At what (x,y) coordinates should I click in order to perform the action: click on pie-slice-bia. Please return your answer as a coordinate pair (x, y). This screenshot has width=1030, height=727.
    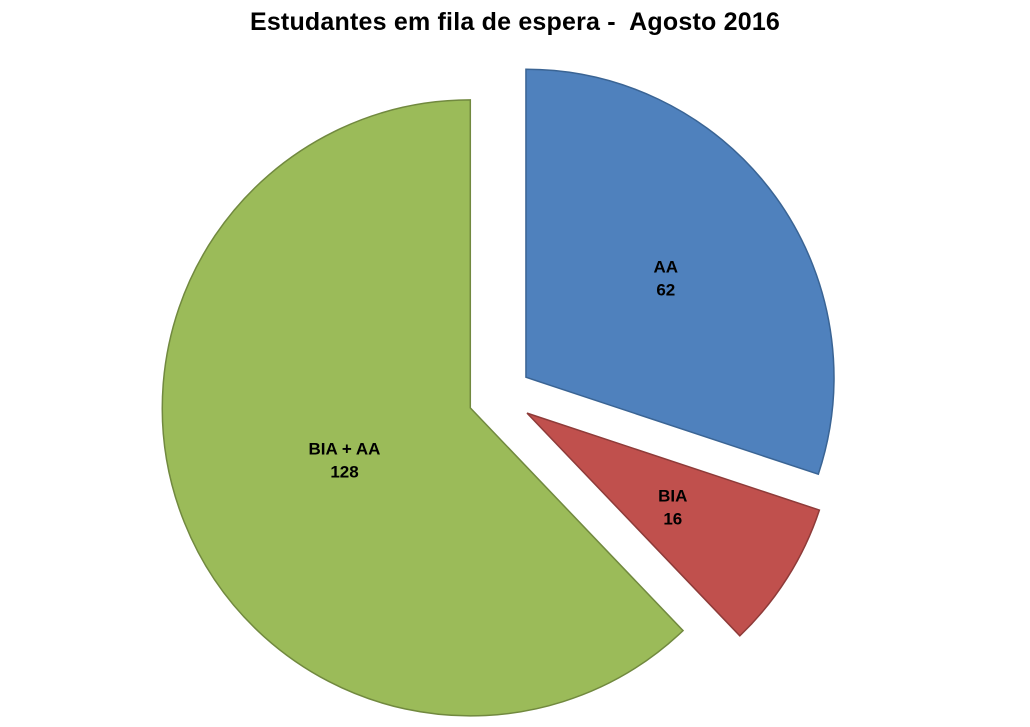
    Looking at the image, I should click on (673, 524).